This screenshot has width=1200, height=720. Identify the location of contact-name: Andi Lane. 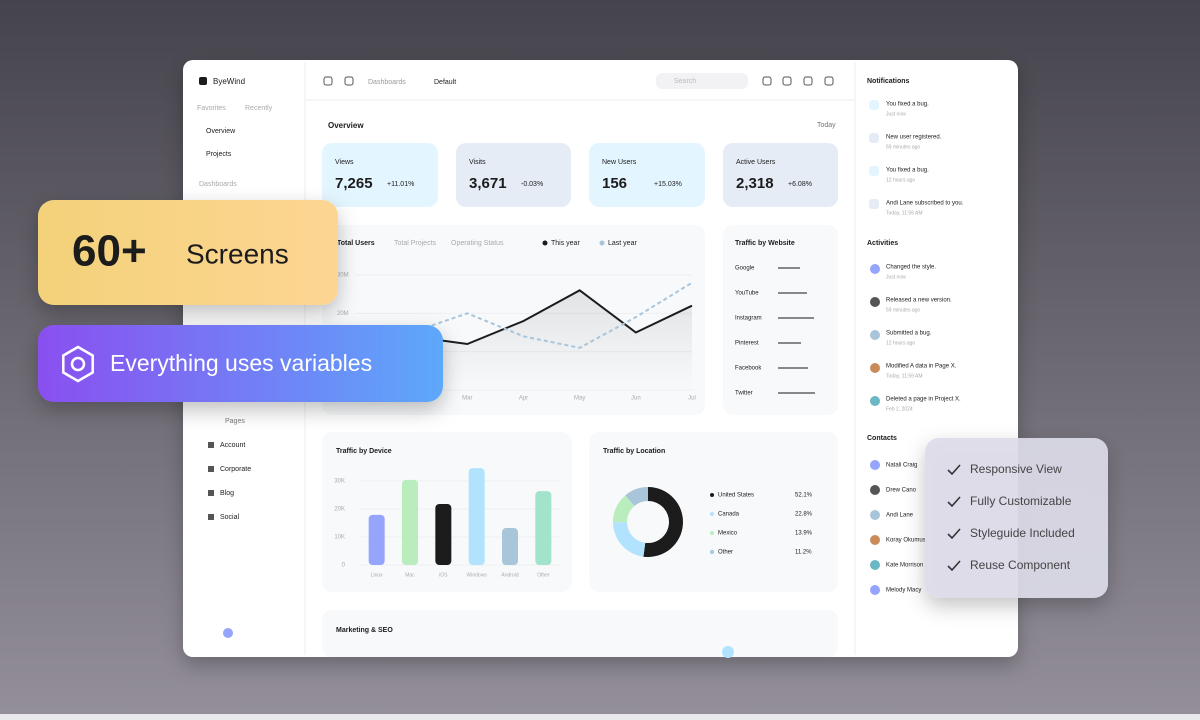
(900, 516).